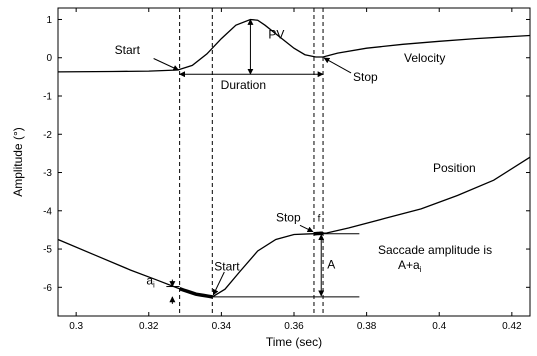 Image resolution: width=537 pixels, height=356 pixels. I want to click on y-tick-label: -3, so click(47, 173).